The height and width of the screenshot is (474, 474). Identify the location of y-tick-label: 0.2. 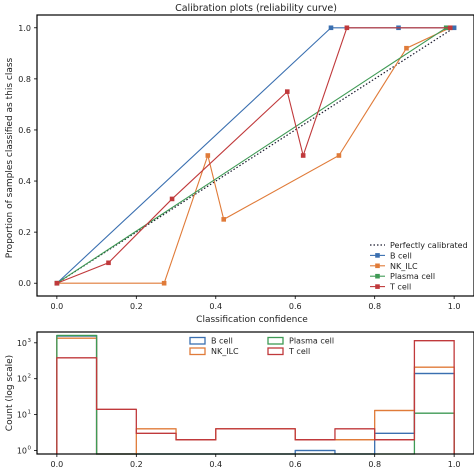
(24, 232).